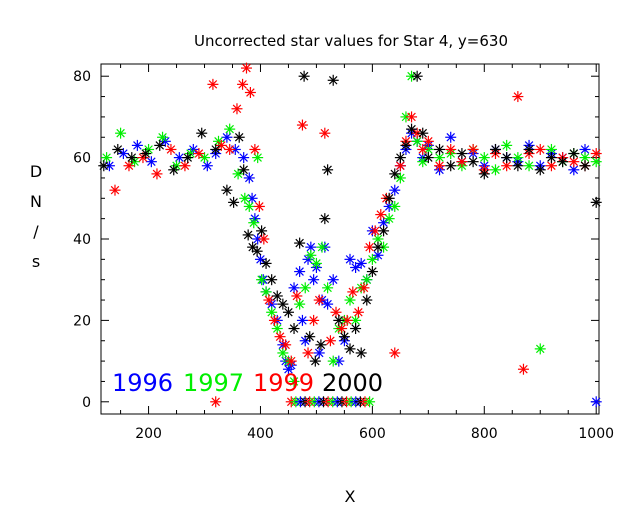 The image size is (640, 512). I want to click on x-tick-label: 600, so click(372, 434).